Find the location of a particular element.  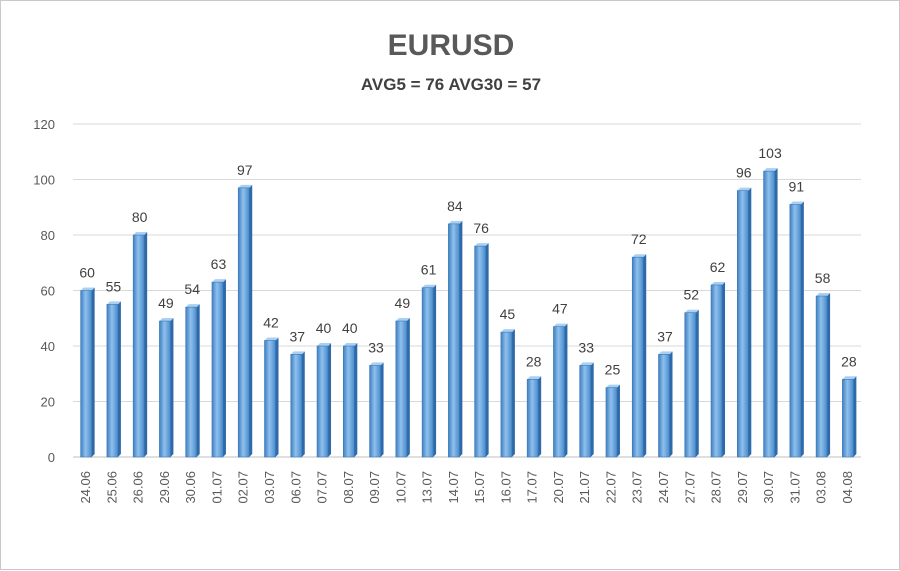

data-label: 28 is located at coordinates (534, 361).